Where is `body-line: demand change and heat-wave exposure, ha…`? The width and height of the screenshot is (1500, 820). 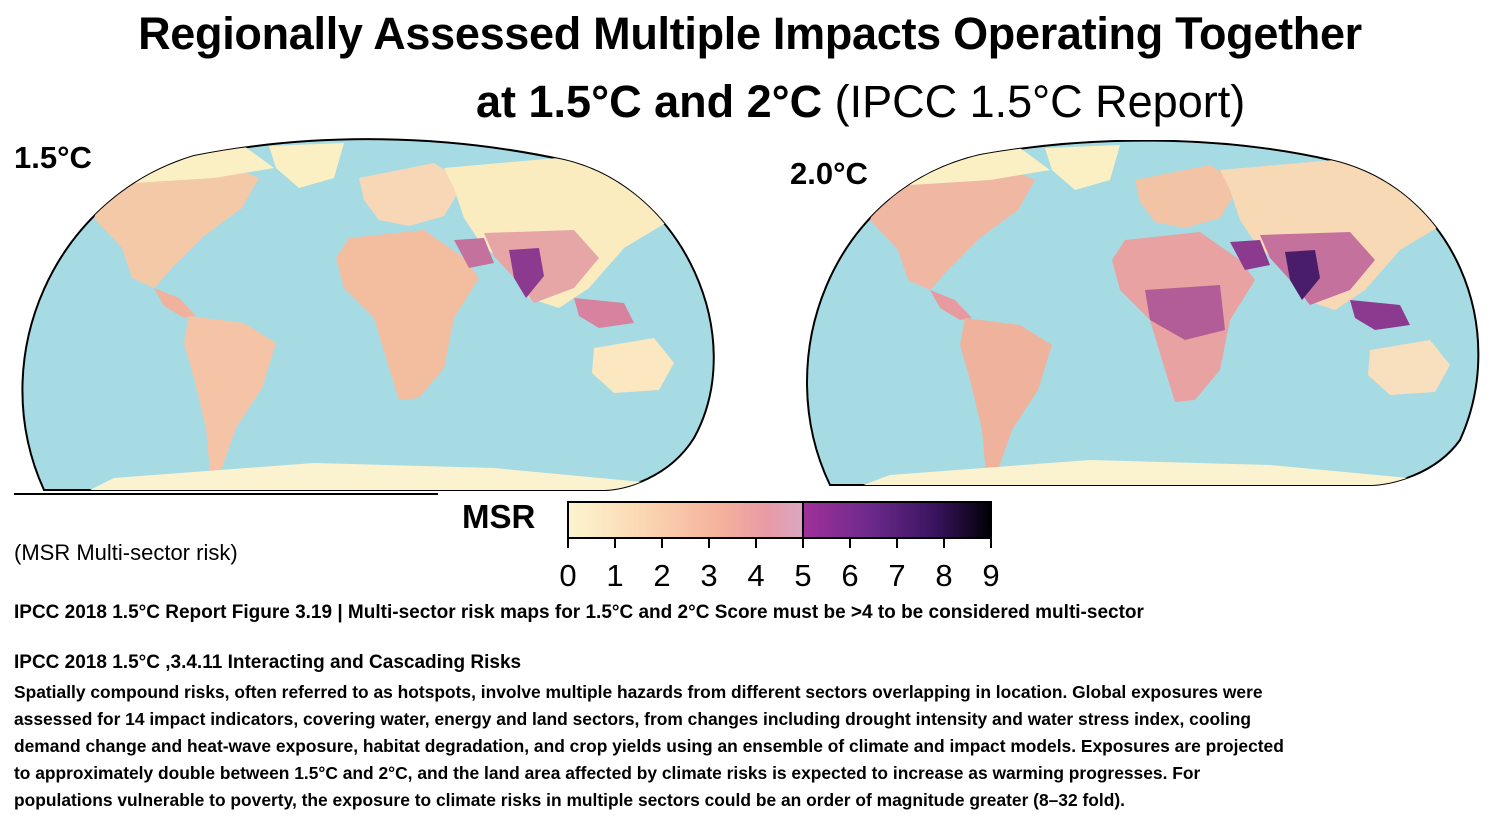 body-line: demand change and heat-wave exposure, ha… is located at coordinates (649, 746).